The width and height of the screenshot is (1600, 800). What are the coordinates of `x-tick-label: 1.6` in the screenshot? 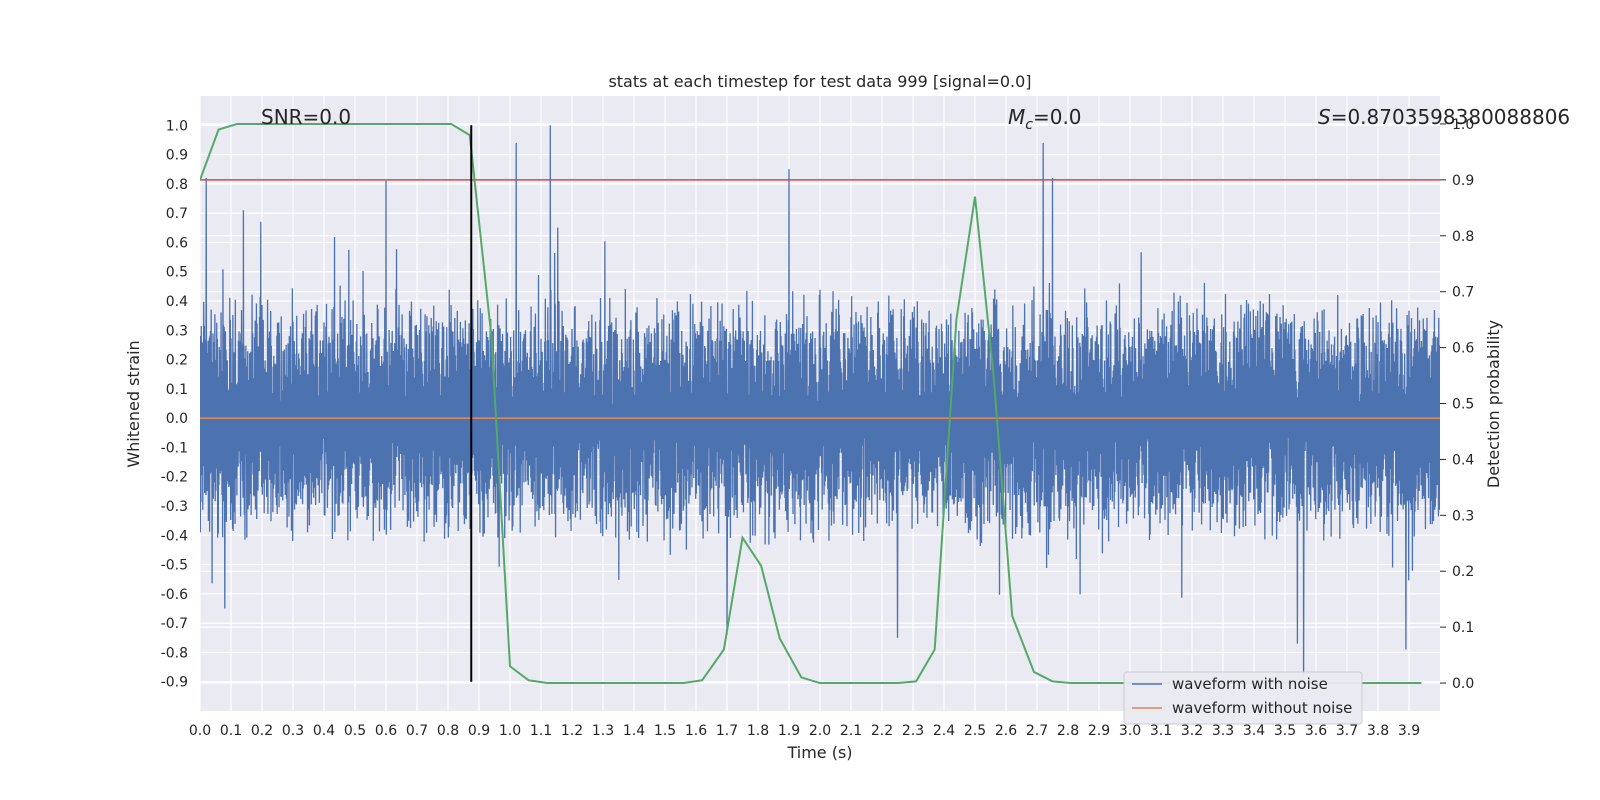 It's located at (696, 731).